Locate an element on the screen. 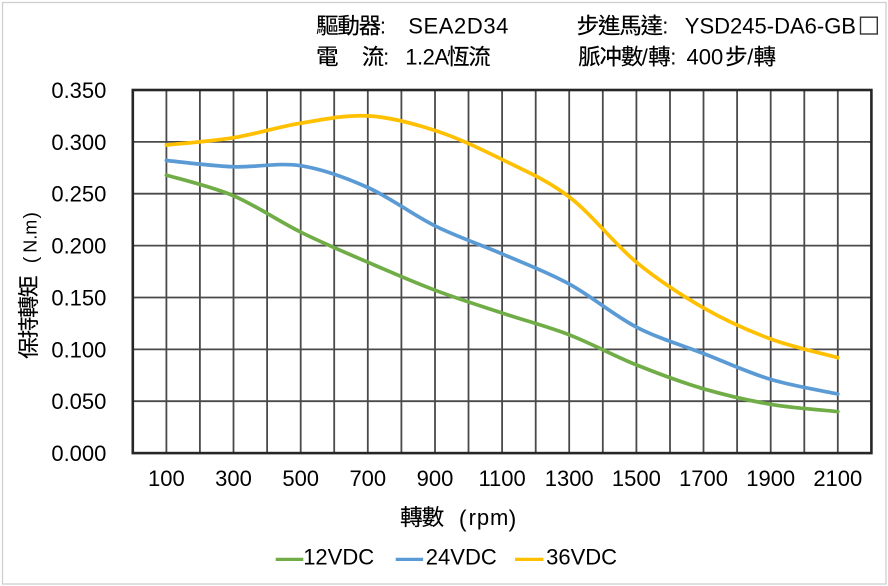 This screenshot has height=586, width=888. svg-text: 1900 is located at coordinates (770, 478).